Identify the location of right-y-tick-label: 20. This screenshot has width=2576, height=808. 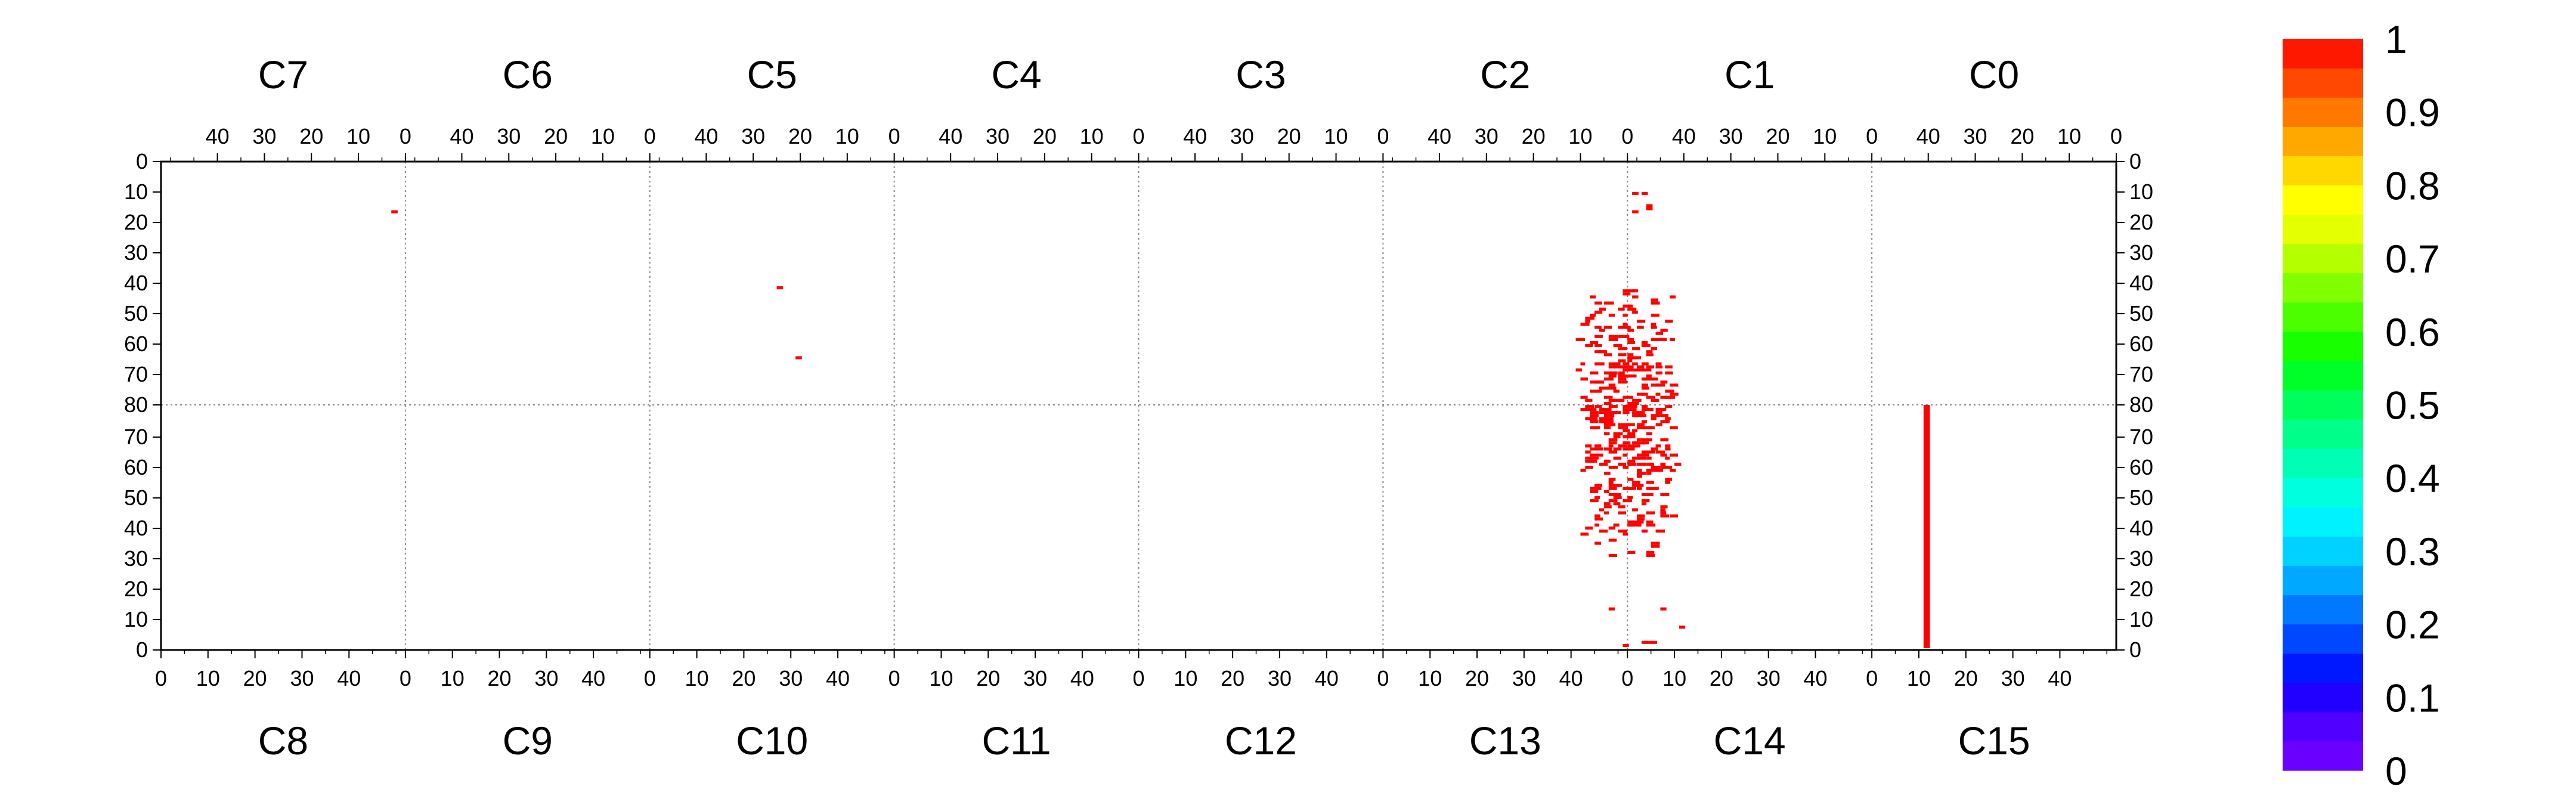
(2141, 589).